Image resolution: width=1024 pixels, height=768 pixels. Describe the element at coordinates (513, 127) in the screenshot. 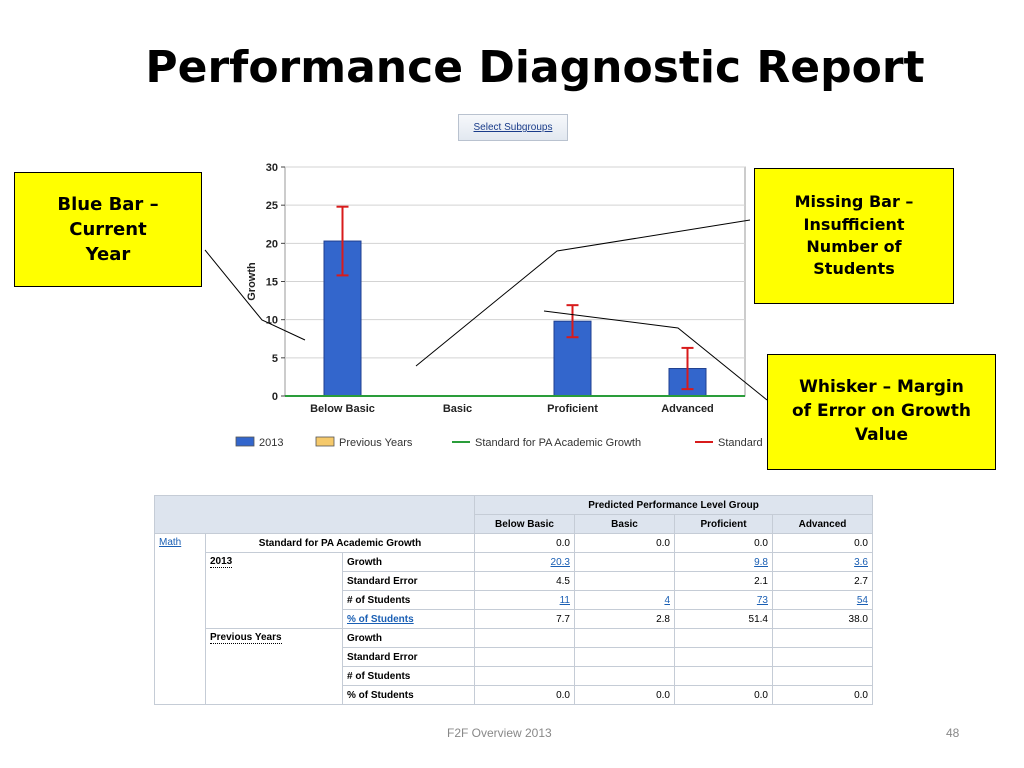

I see `select-subgroups-button: Select Subgroups` at that location.